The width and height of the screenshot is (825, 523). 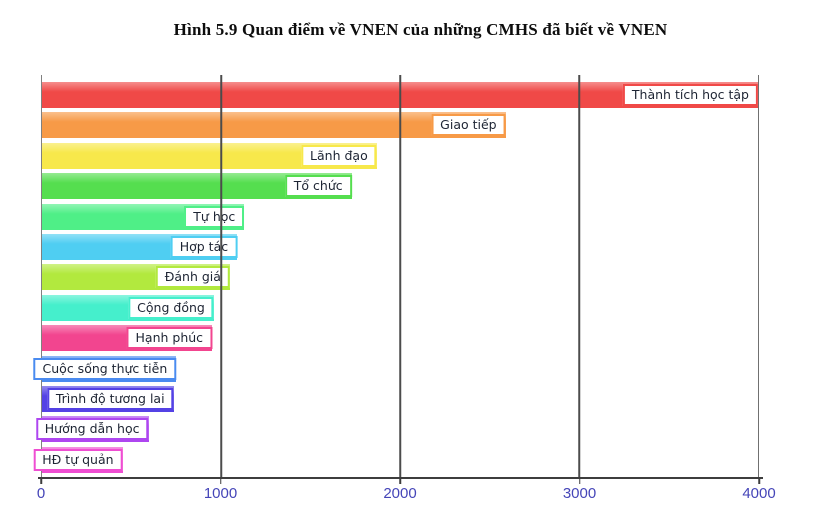 What do you see at coordinates (92, 429) in the screenshot?
I see `bar-label: Hướng dẫn học` at bounding box center [92, 429].